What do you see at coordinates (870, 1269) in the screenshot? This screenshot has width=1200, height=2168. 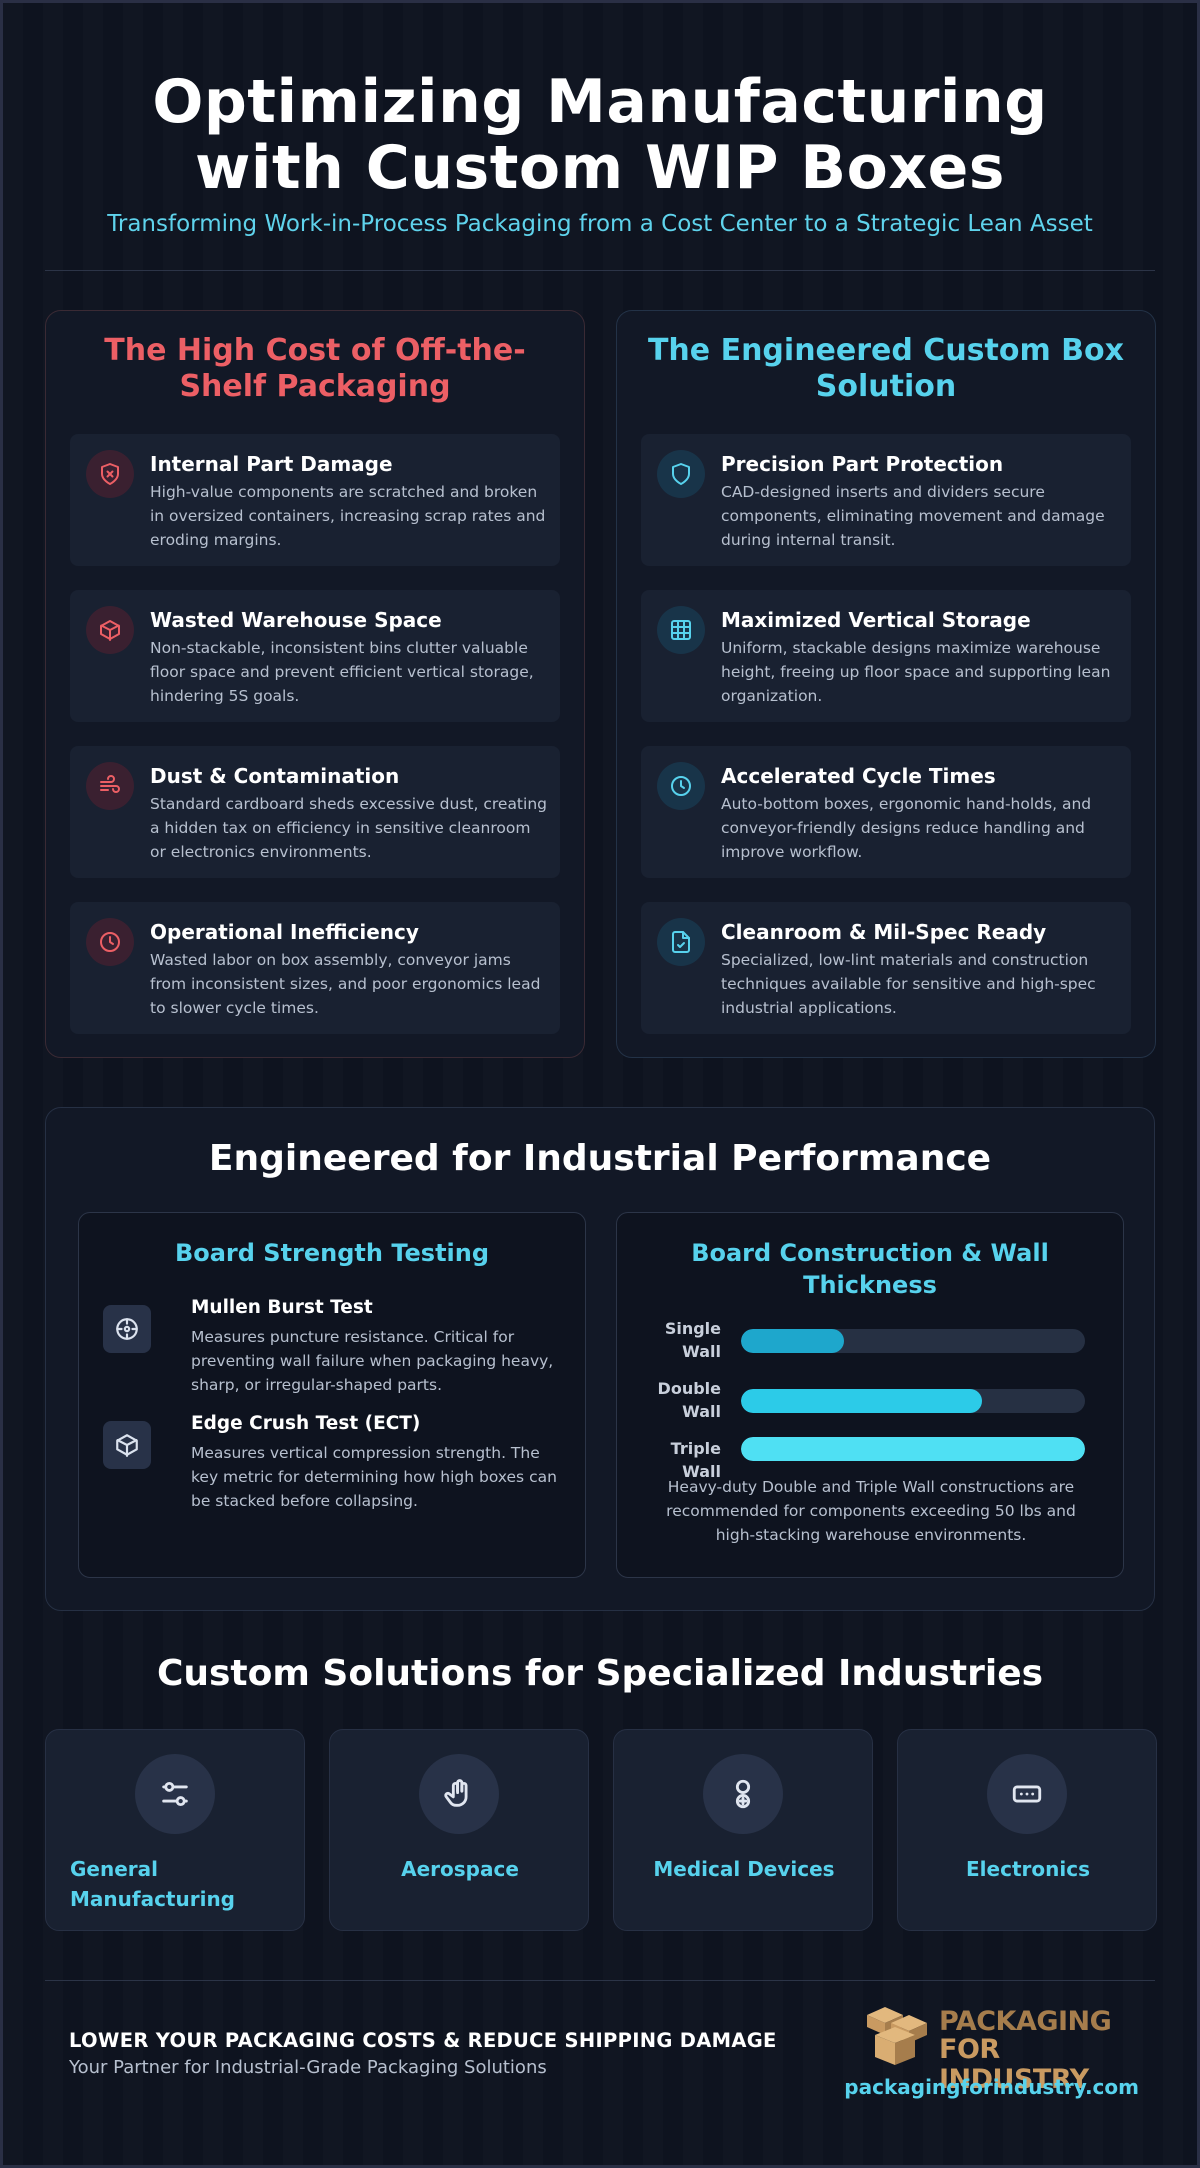 I see `construction-title: Board Construction & Wall Thickness` at bounding box center [870, 1269].